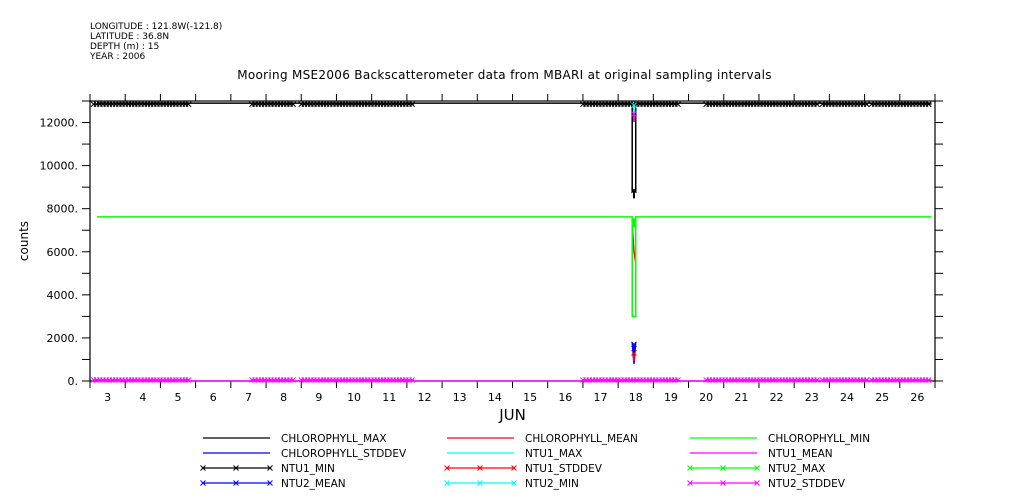 This screenshot has height=504, width=1009. Describe the element at coordinates (283, 397) in the screenshot. I see `x-tick-label: 8` at that location.